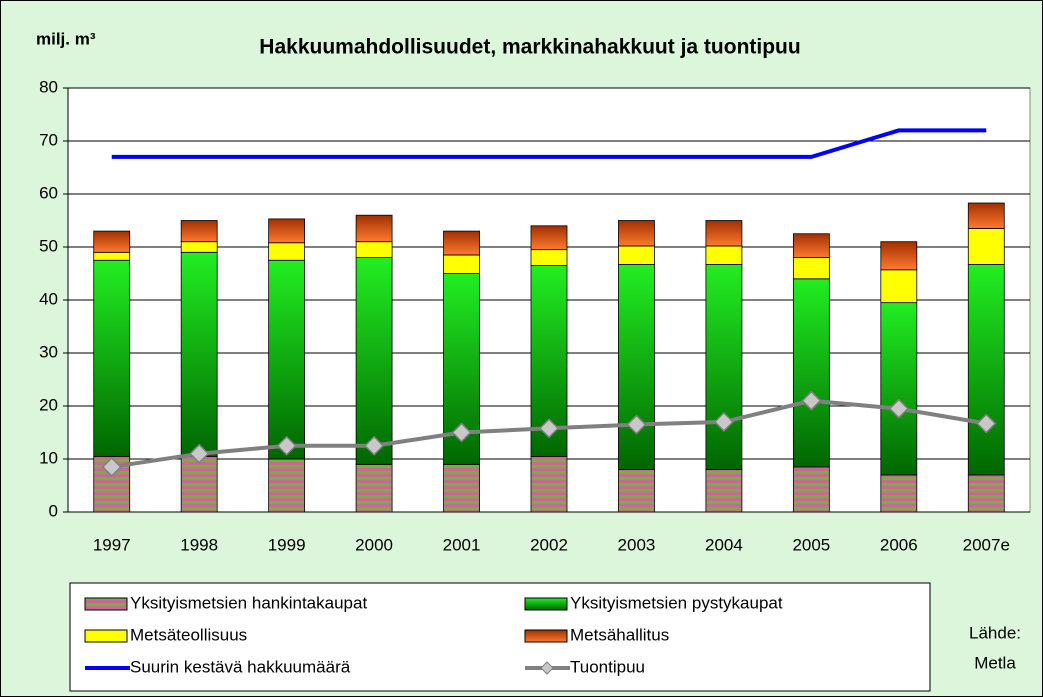 This screenshot has height=697, width=1043. What do you see at coordinates (549, 143) in the screenshot?
I see `line` at bounding box center [549, 143].